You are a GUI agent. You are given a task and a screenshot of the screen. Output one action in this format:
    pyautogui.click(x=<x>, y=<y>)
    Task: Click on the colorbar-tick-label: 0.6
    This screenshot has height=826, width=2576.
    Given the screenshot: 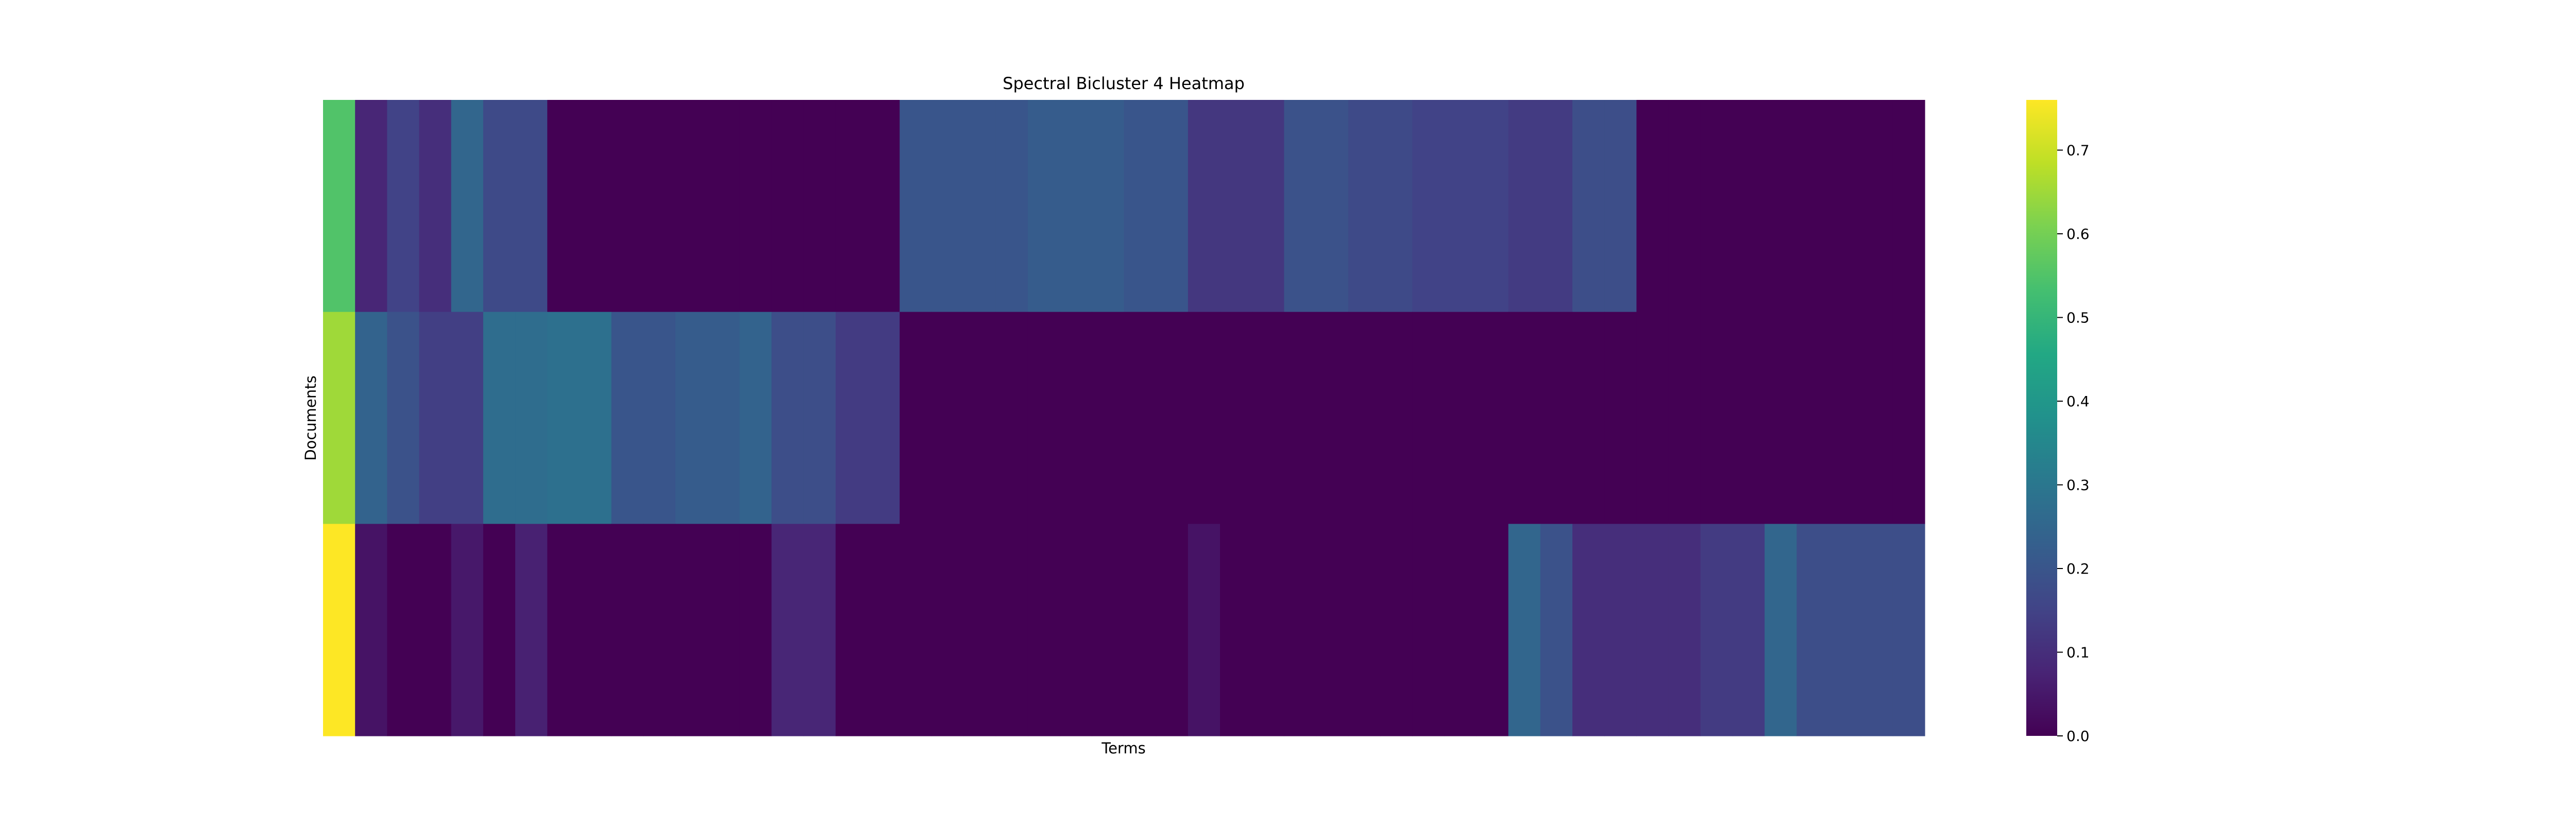 What is the action you would take?
    pyautogui.click(x=2078, y=234)
    